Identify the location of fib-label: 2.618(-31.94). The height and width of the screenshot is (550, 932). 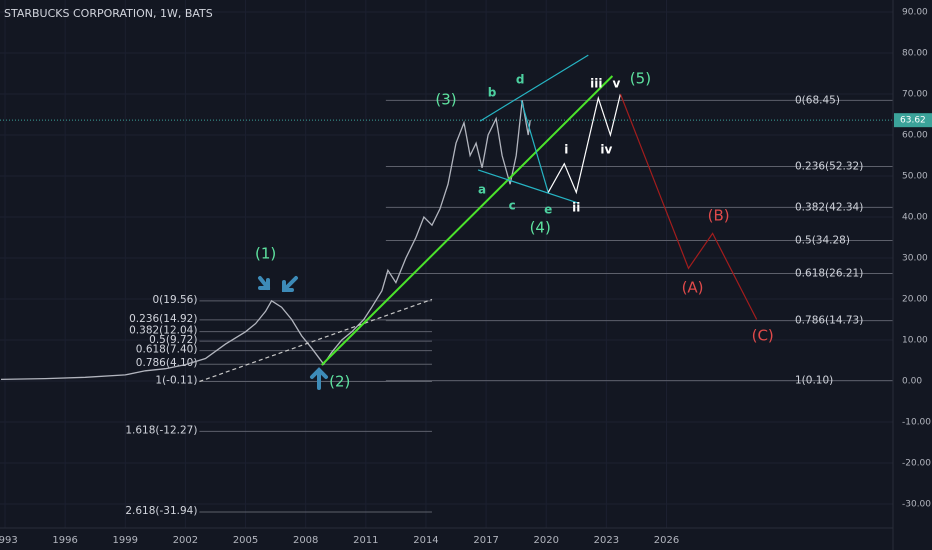
(161, 511).